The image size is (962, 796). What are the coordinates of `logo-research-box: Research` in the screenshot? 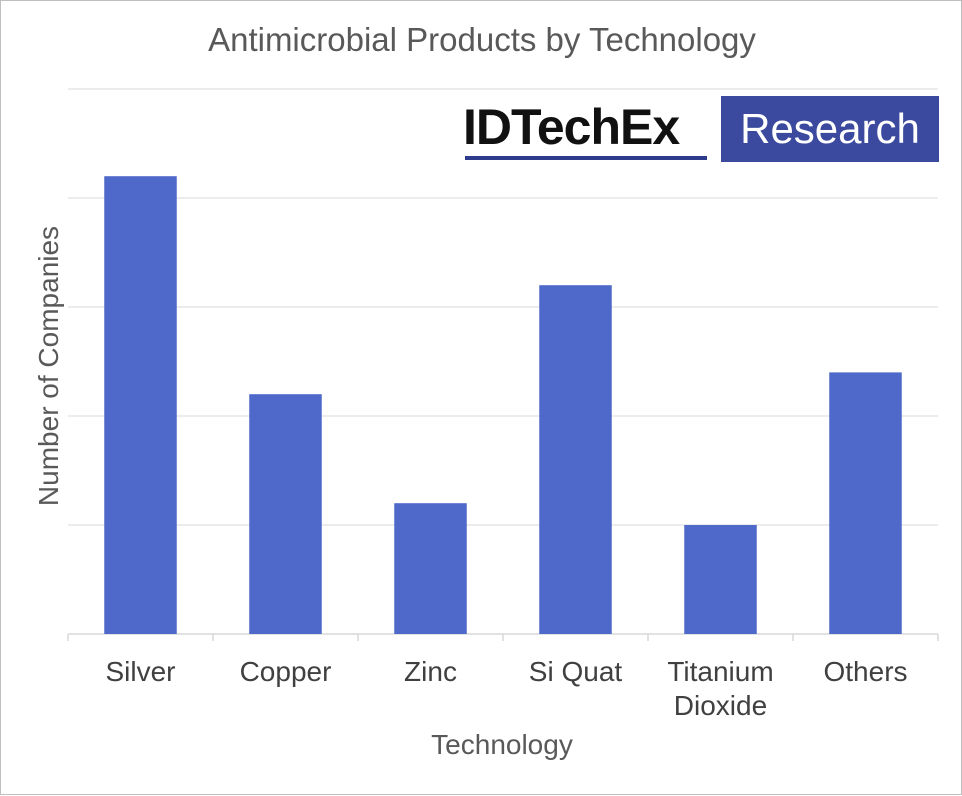 It's located at (830, 129).